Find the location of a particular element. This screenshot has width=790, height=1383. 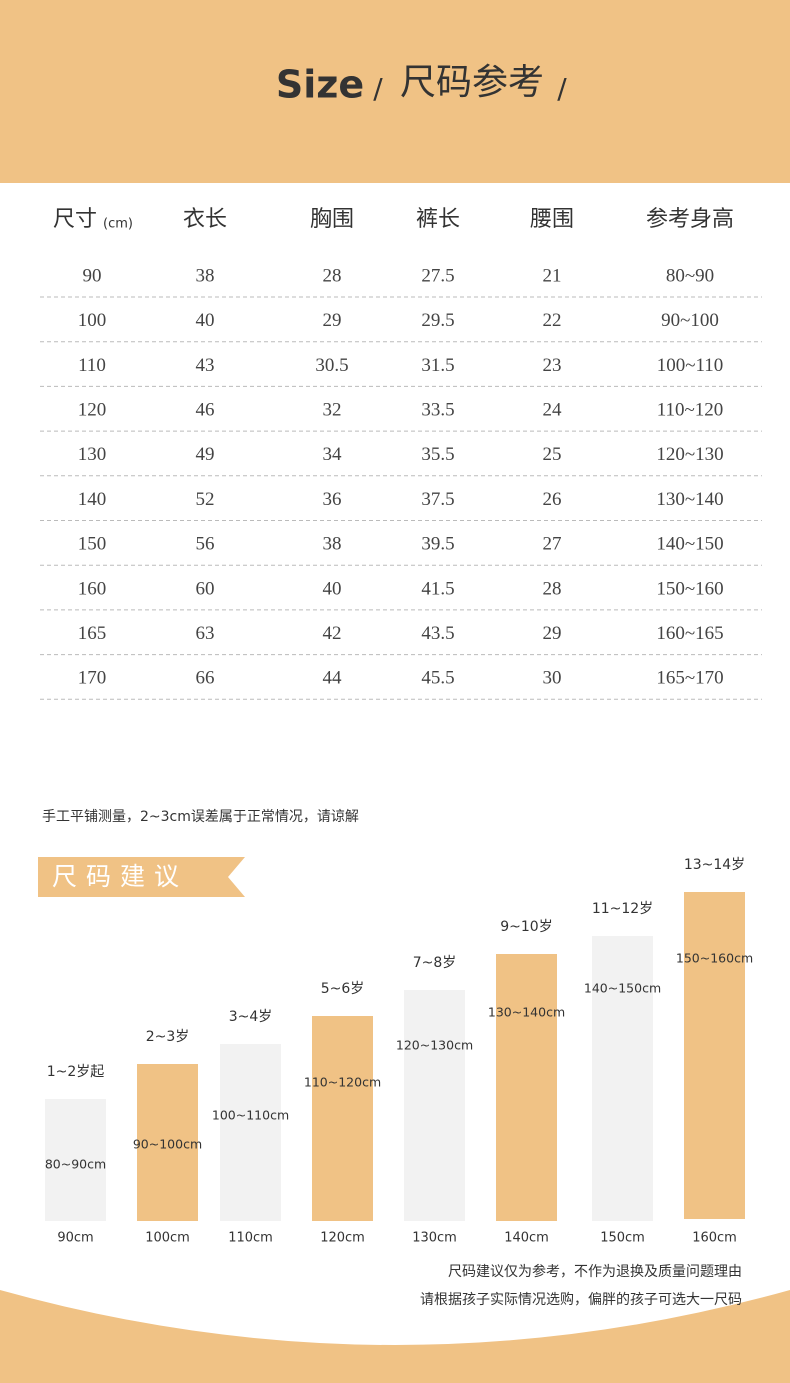

range-label: 110~120cm is located at coordinates (342, 1082).